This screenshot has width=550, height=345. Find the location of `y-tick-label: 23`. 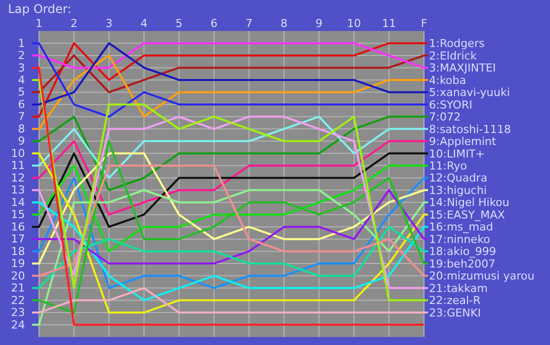

y-tick-label: 23 is located at coordinates (18, 313).